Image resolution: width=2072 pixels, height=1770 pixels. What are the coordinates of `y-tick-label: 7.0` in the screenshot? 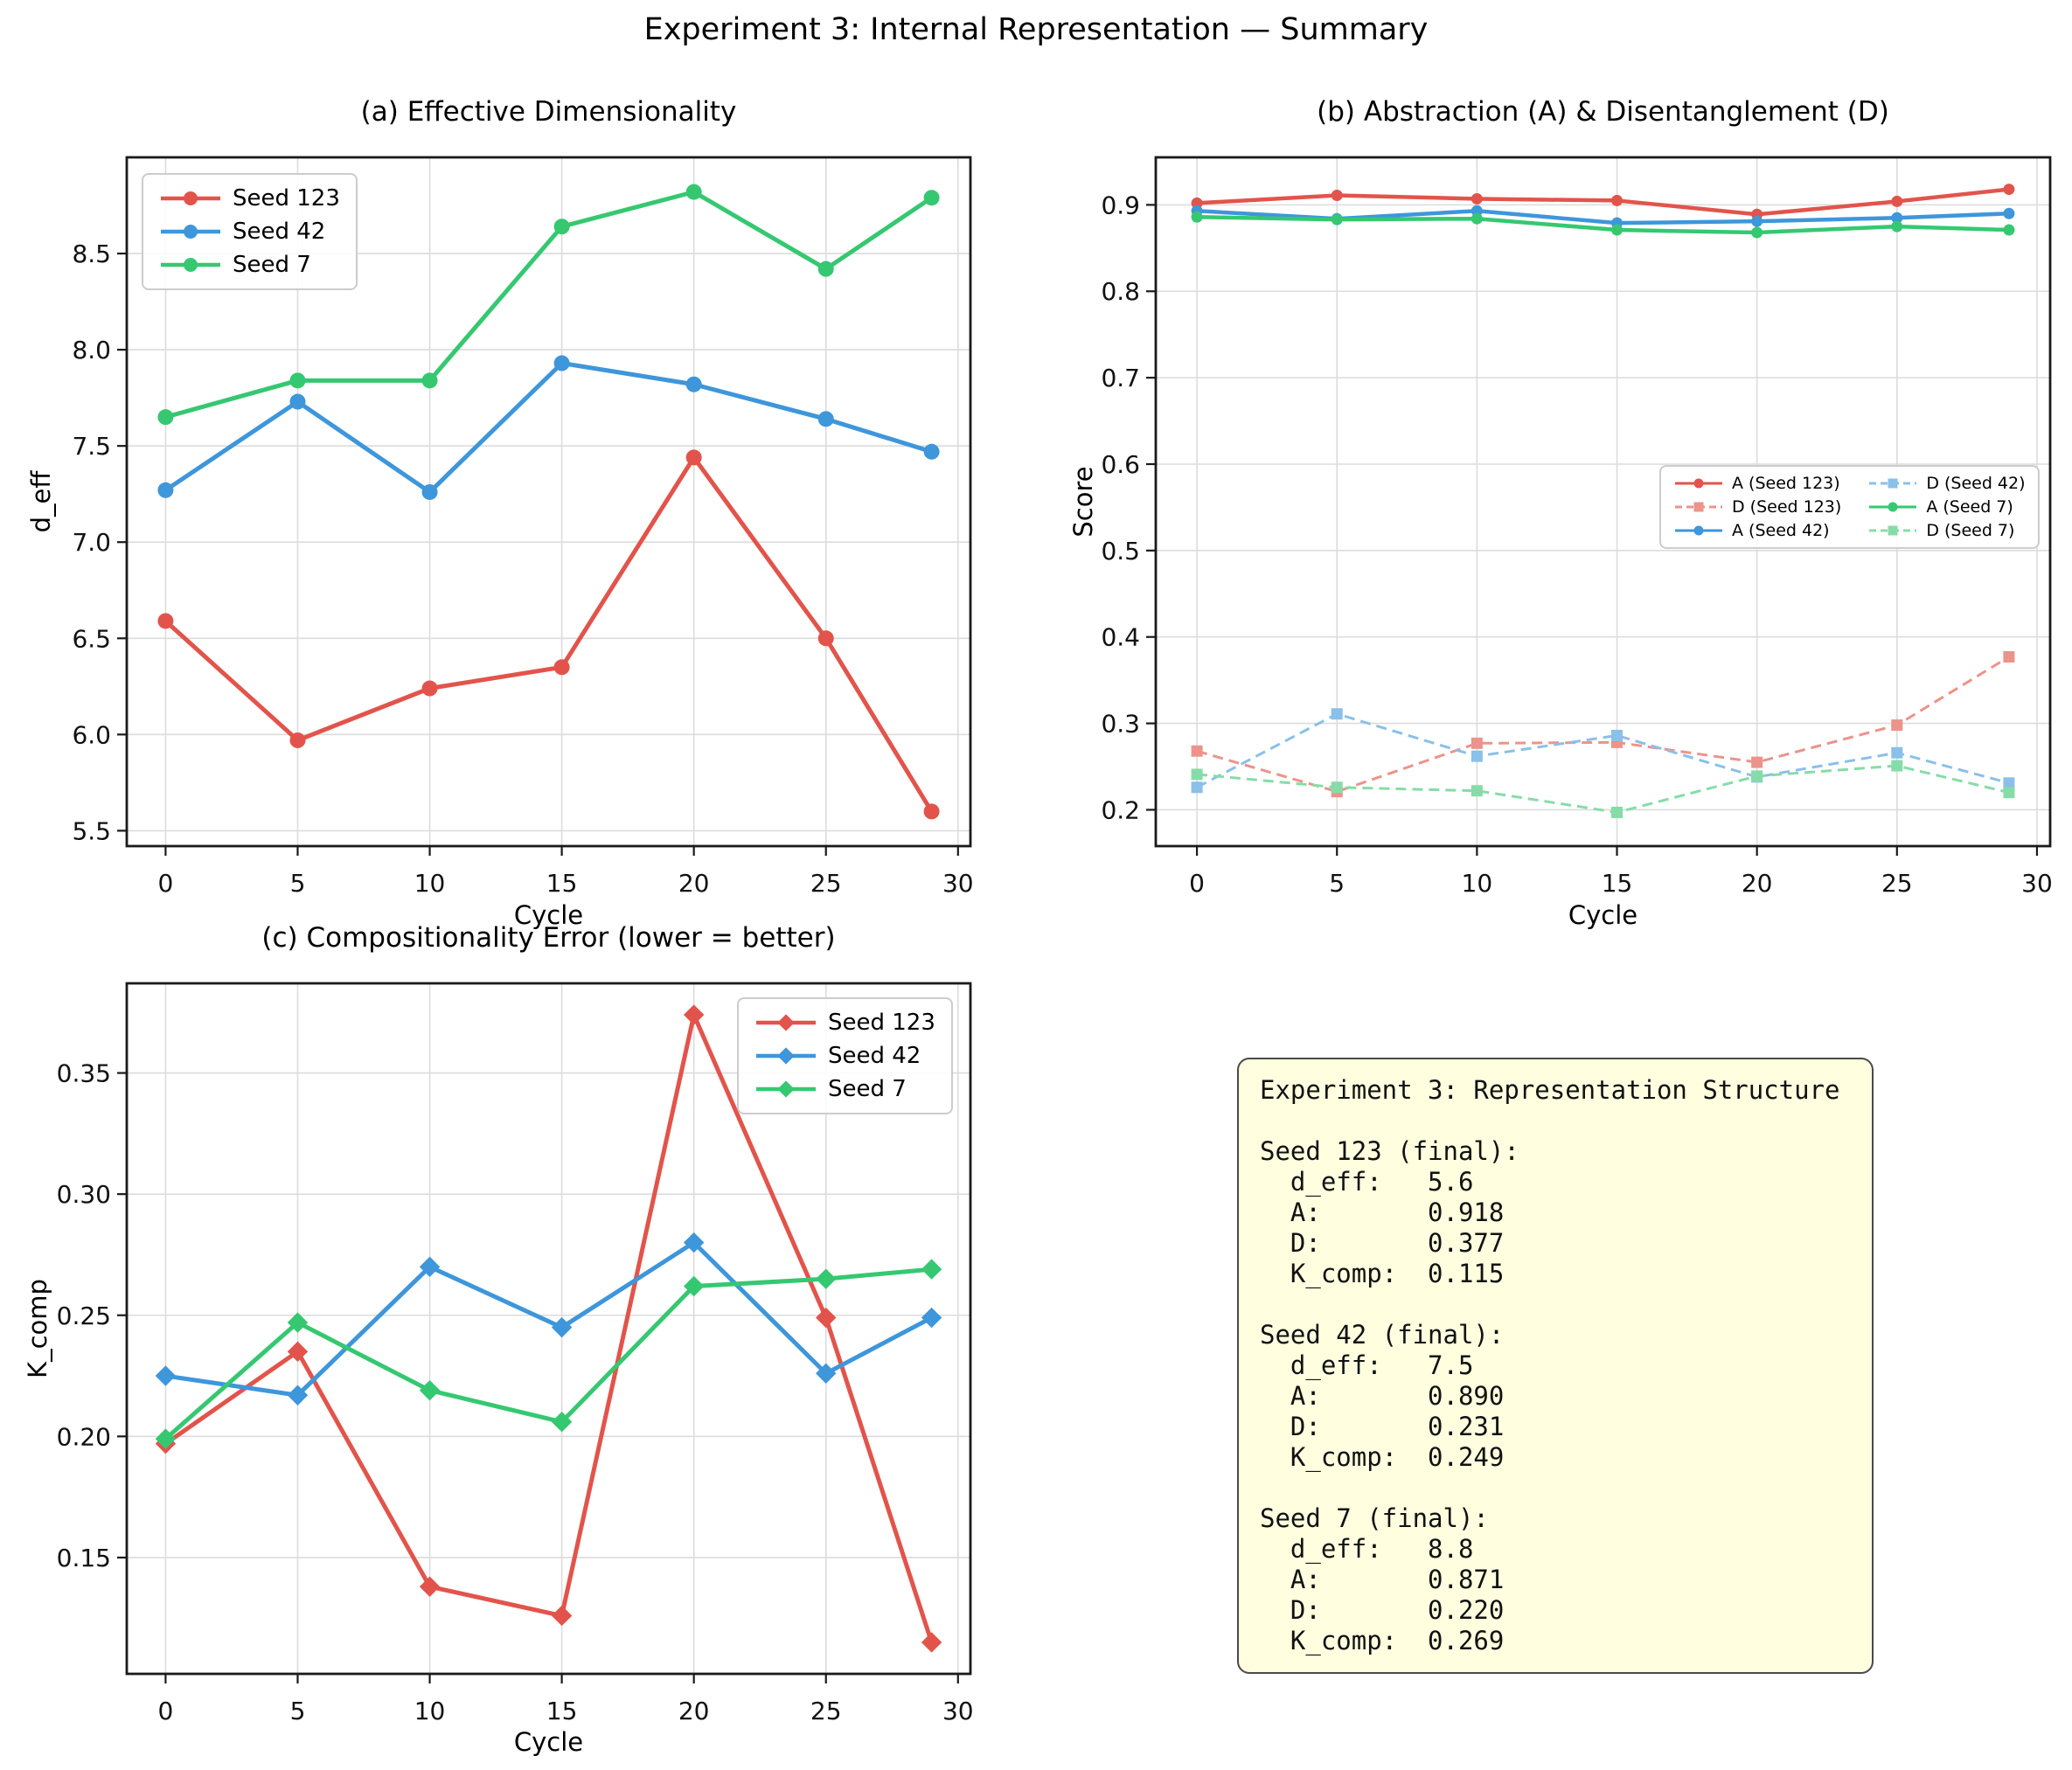 It's located at (91, 543).